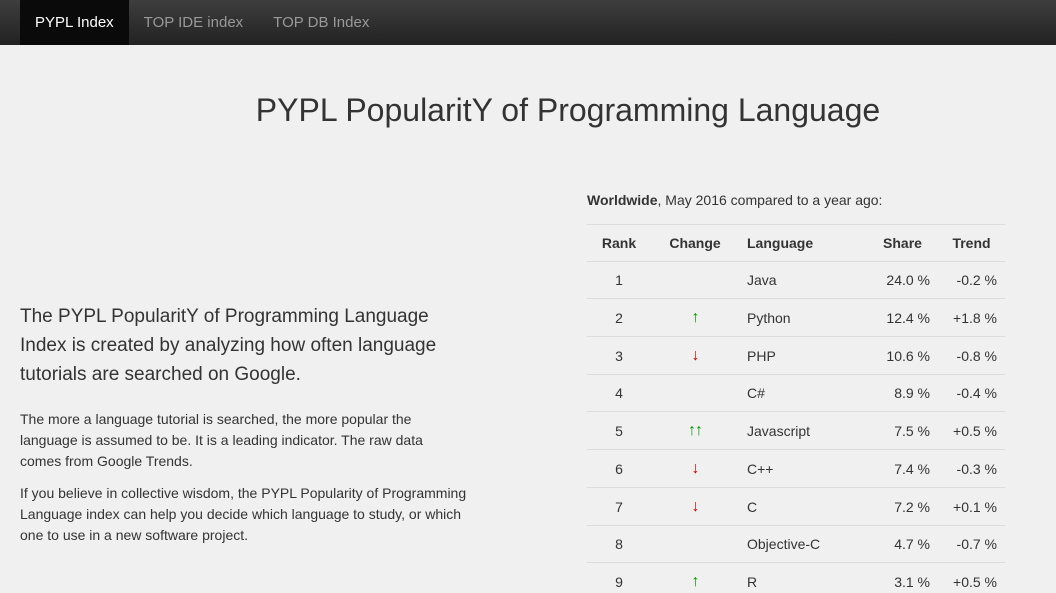 Image resolution: width=1056 pixels, height=593 pixels. I want to click on cell-share: 8.9 %, so click(902, 393).